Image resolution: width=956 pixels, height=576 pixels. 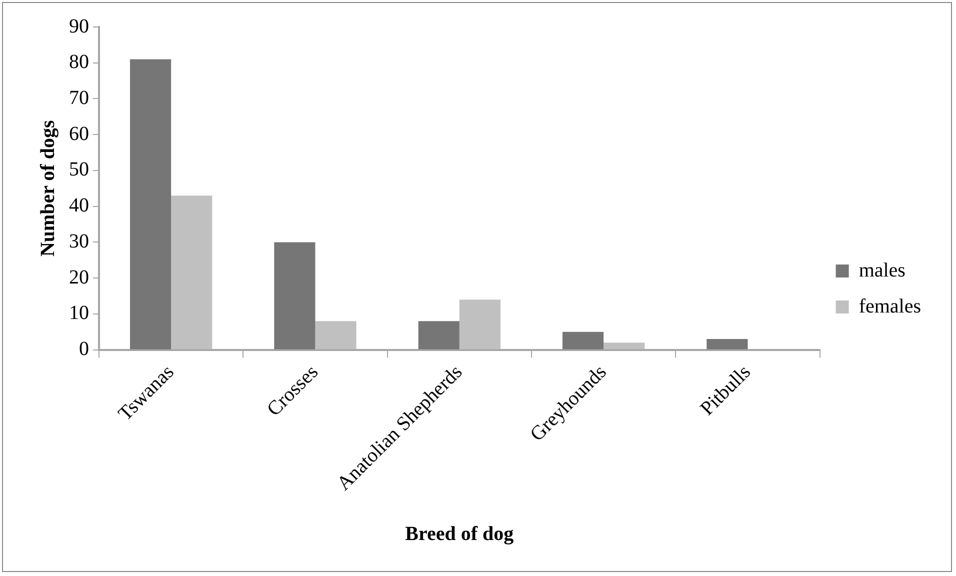 What do you see at coordinates (79, 62) in the screenshot?
I see `y-tick-label: 80` at bounding box center [79, 62].